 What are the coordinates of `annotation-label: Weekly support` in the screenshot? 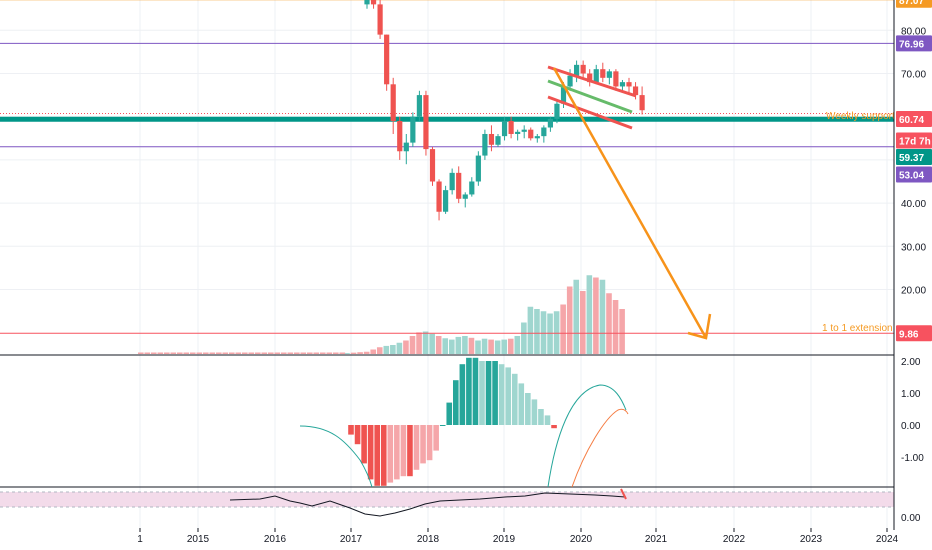 It's located at (860, 116).